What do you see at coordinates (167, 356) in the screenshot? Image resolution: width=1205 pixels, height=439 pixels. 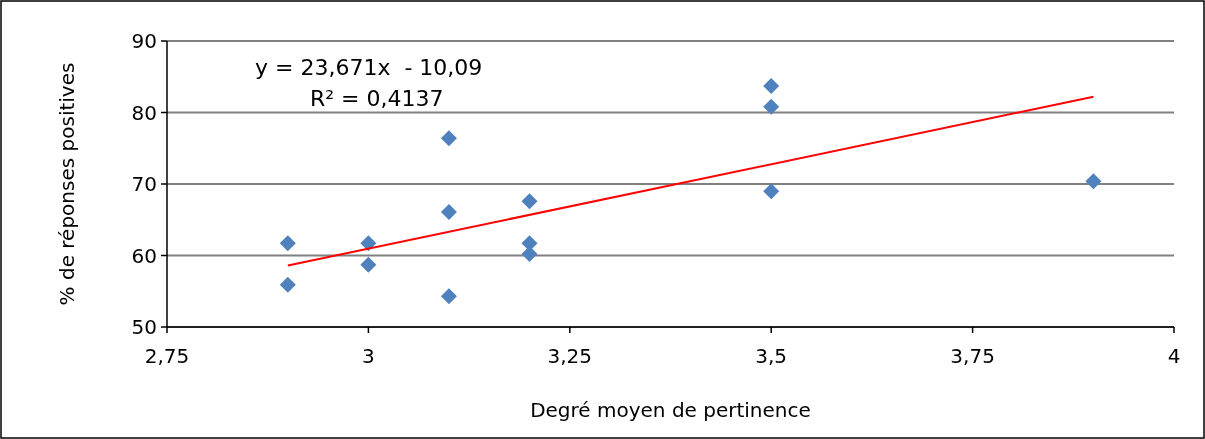 I see `x-tick-label: 2,75` at bounding box center [167, 356].